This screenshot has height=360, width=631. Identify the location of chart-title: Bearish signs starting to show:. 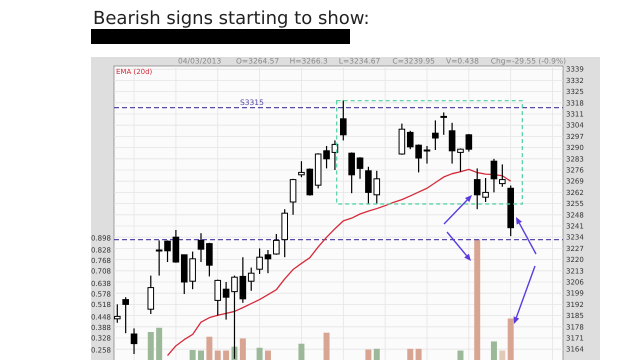
(231, 18).